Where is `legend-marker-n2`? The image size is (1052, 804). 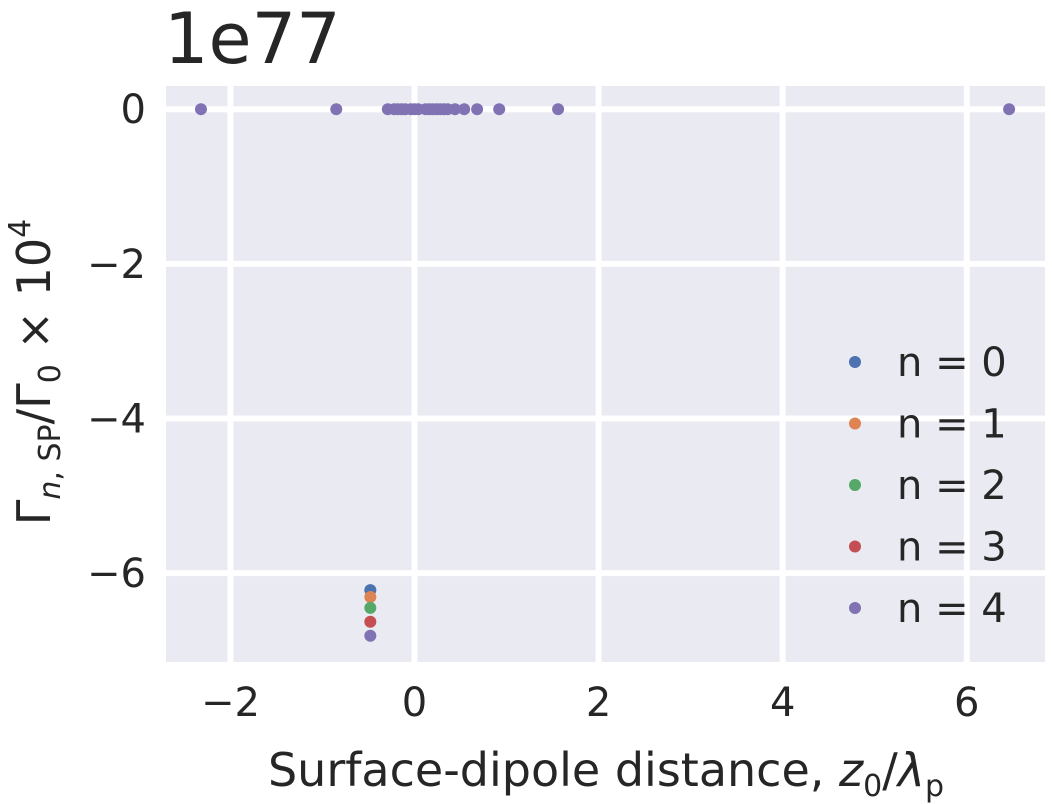 legend-marker-n2 is located at coordinates (855, 485).